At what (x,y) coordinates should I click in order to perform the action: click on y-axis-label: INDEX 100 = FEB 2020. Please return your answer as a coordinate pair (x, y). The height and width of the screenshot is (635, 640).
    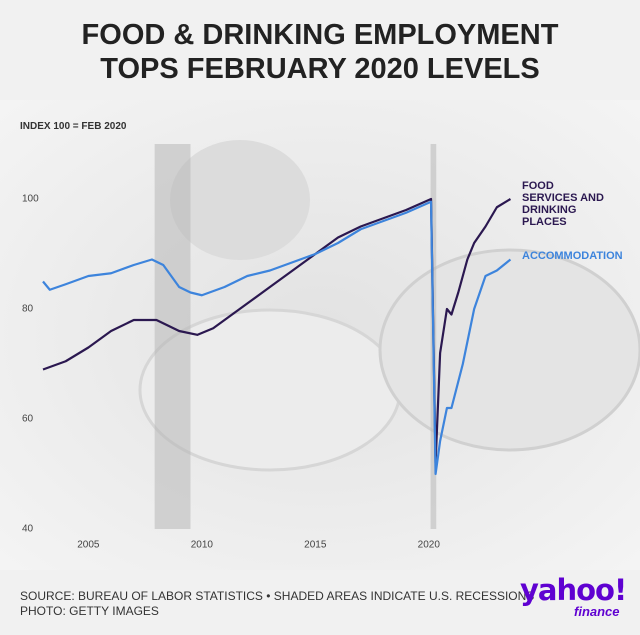
    Looking at the image, I should click on (73, 126).